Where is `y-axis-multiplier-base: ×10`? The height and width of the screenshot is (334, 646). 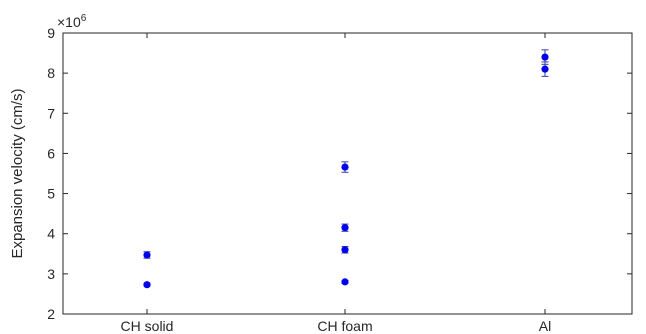 y-axis-multiplier-base: ×10 is located at coordinates (69, 22).